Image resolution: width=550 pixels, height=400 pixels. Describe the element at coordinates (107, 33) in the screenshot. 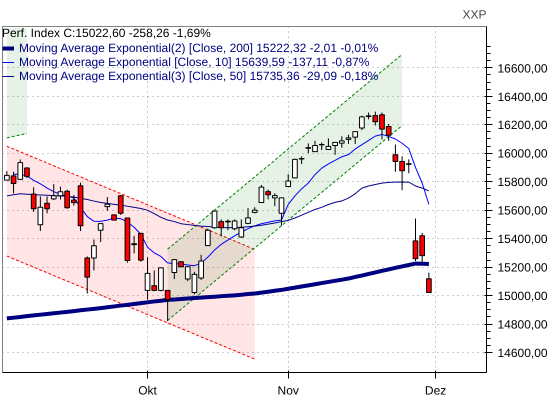

I see `chart-title: Perf. Index C:15022,60 -258,26 -1,69%` at that location.